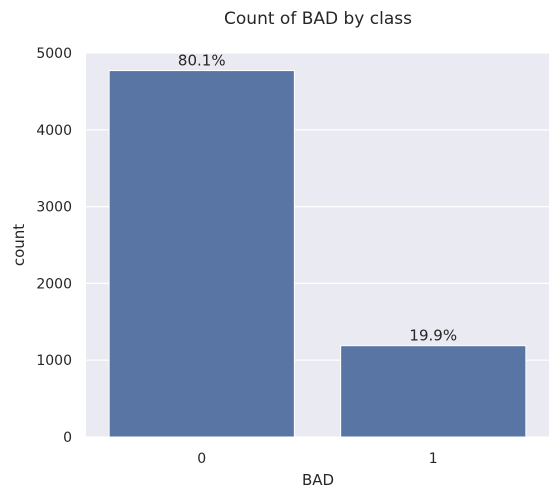 The image size is (560, 499). Describe the element at coordinates (54, 361) in the screenshot. I see `y-tick-label: 1000` at that location.